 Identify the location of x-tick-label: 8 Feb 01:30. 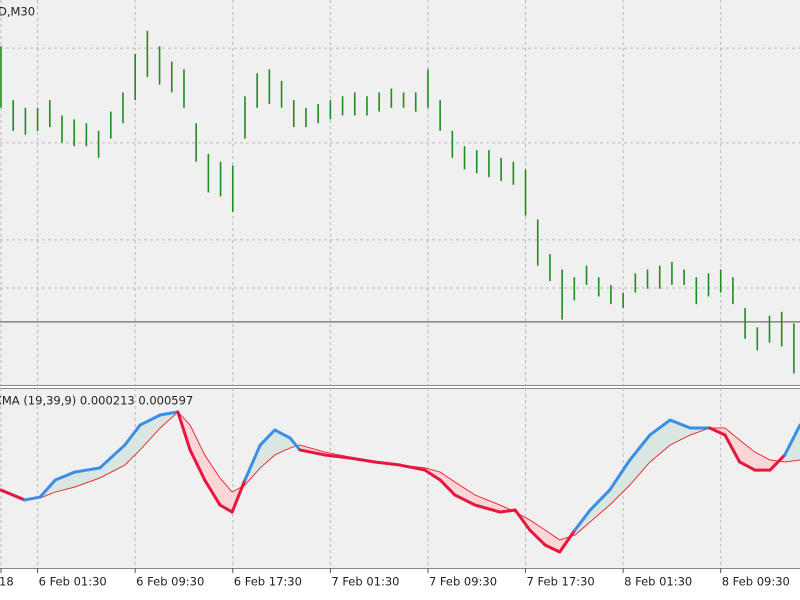
(658, 582).